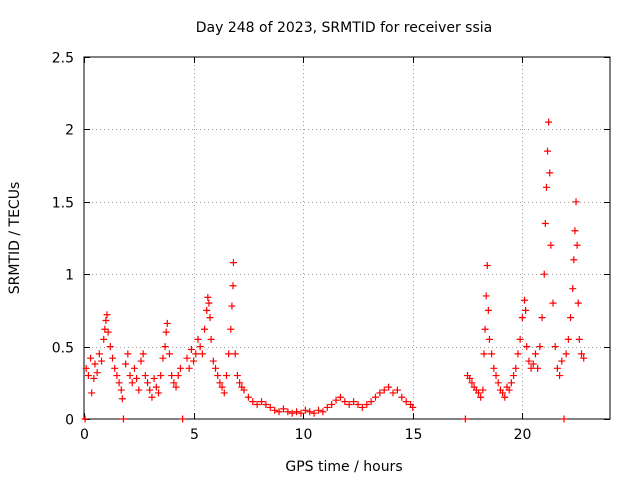 The image size is (640, 480). Describe the element at coordinates (523, 435) in the screenshot. I see `x-tick-label: 20` at that location.